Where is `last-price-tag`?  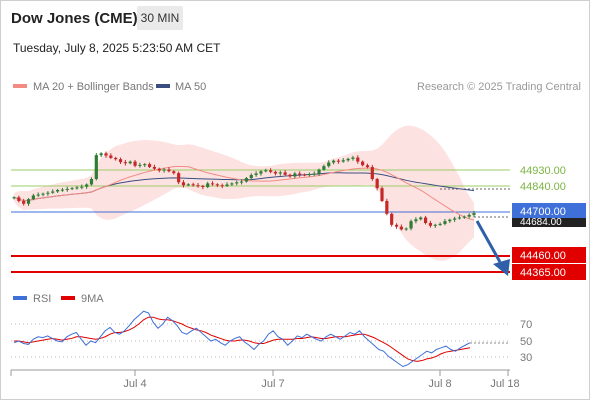 last-price-tag is located at coordinates (549, 222).